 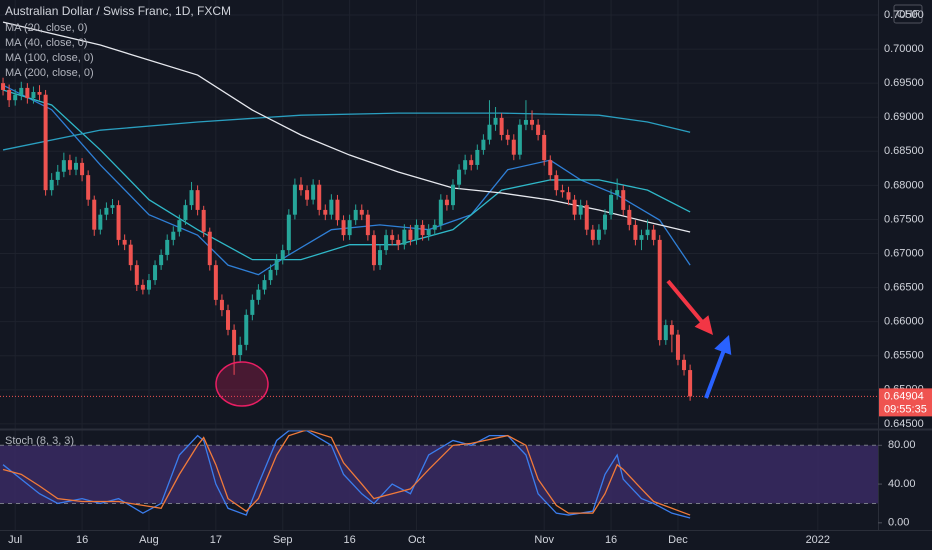 What do you see at coordinates (216, 540) in the screenshot?
I see `x-tick-label: 17` at bounding box center [216, 540].